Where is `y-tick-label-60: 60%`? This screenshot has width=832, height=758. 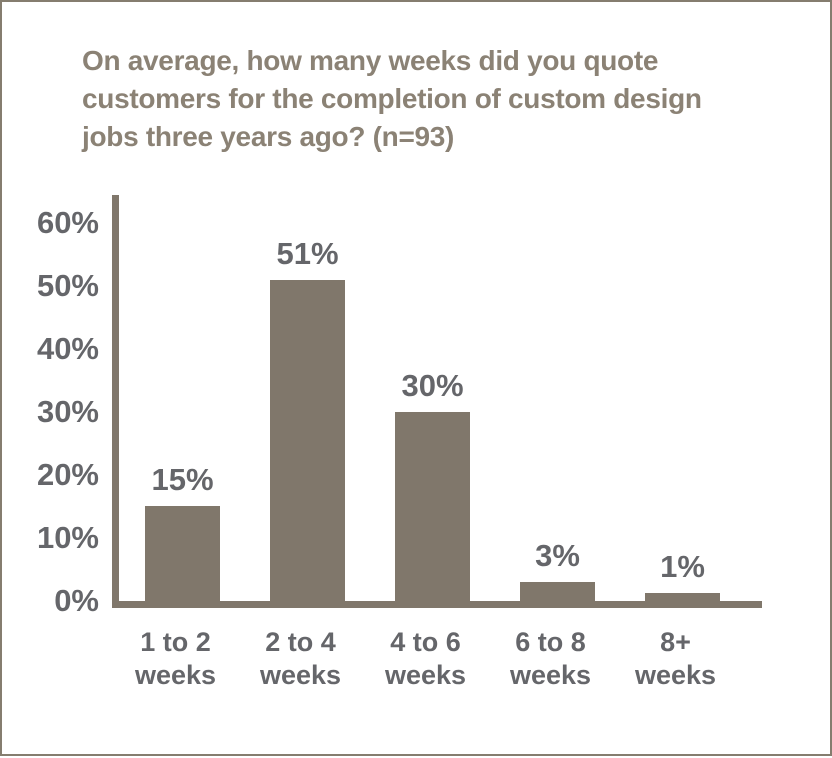 y-tick-label-60: 60% is located at coordinates (67, 222).